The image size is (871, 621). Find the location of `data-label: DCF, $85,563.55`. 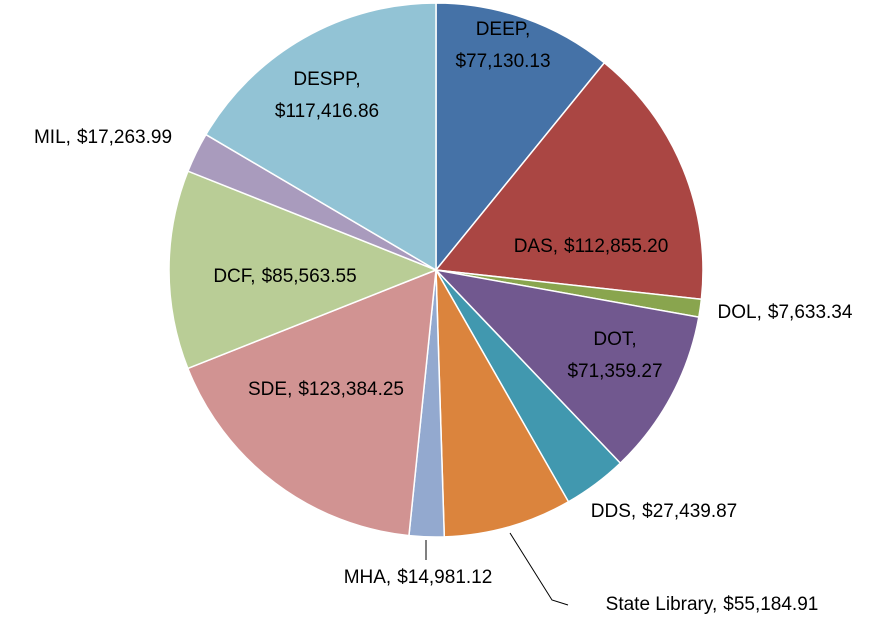

data-label: DCF, $85,563.55 is located at coordinates (284, 276).